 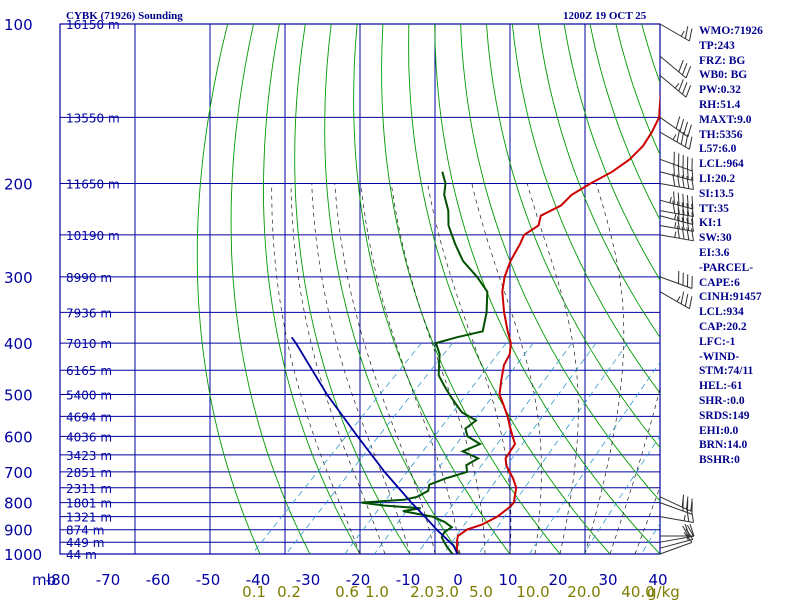 What do you see at coordinates (718, 149) in the screenshot?
I see `stability-index-item: L57:6.0` at bounding box center [718, 149].